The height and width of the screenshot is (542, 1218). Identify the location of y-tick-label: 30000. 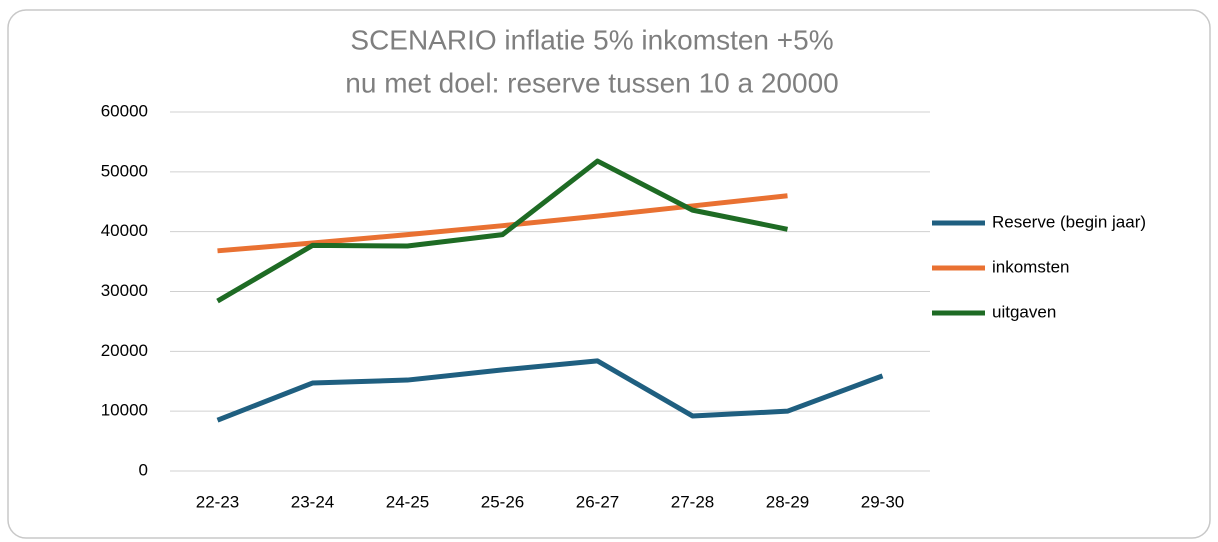
(124, 290).